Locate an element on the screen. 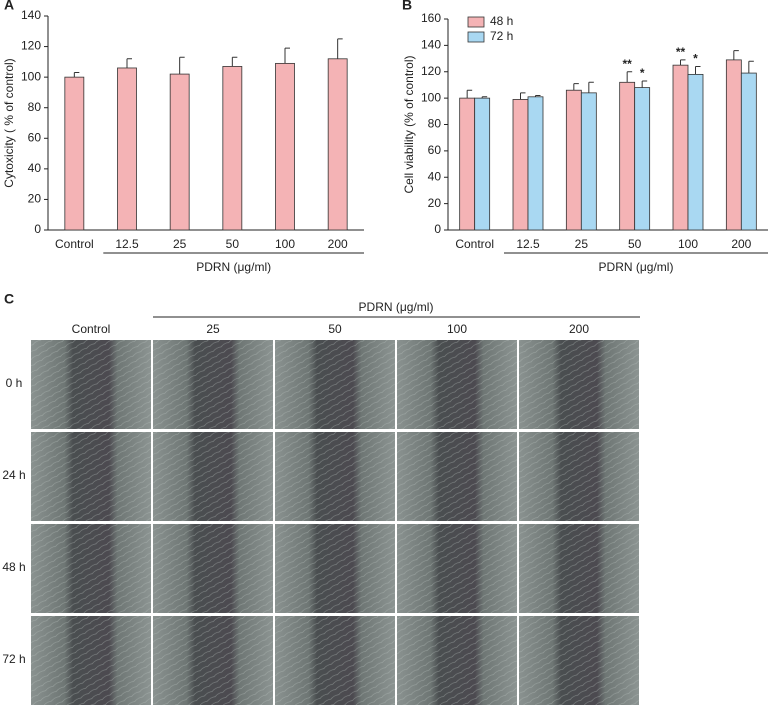  y-tick-label: 20 is located at coordinates (435, 203).